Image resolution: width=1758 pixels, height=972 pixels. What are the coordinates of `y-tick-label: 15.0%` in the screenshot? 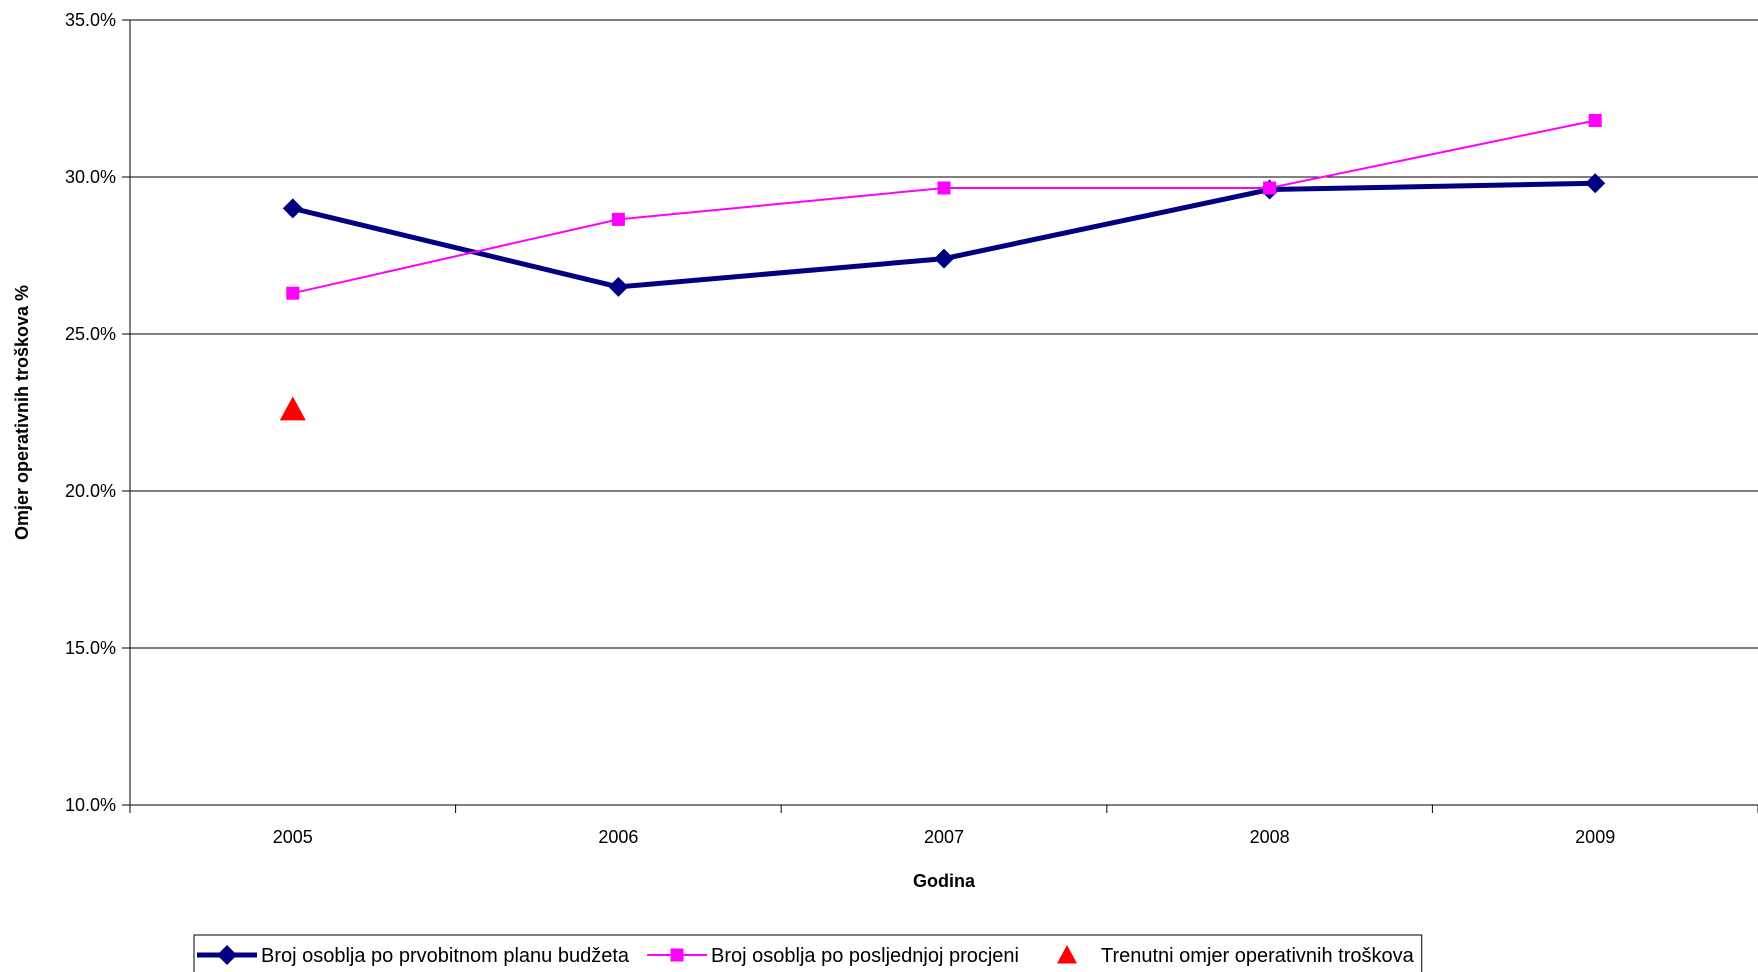 It's located at (90, 648).